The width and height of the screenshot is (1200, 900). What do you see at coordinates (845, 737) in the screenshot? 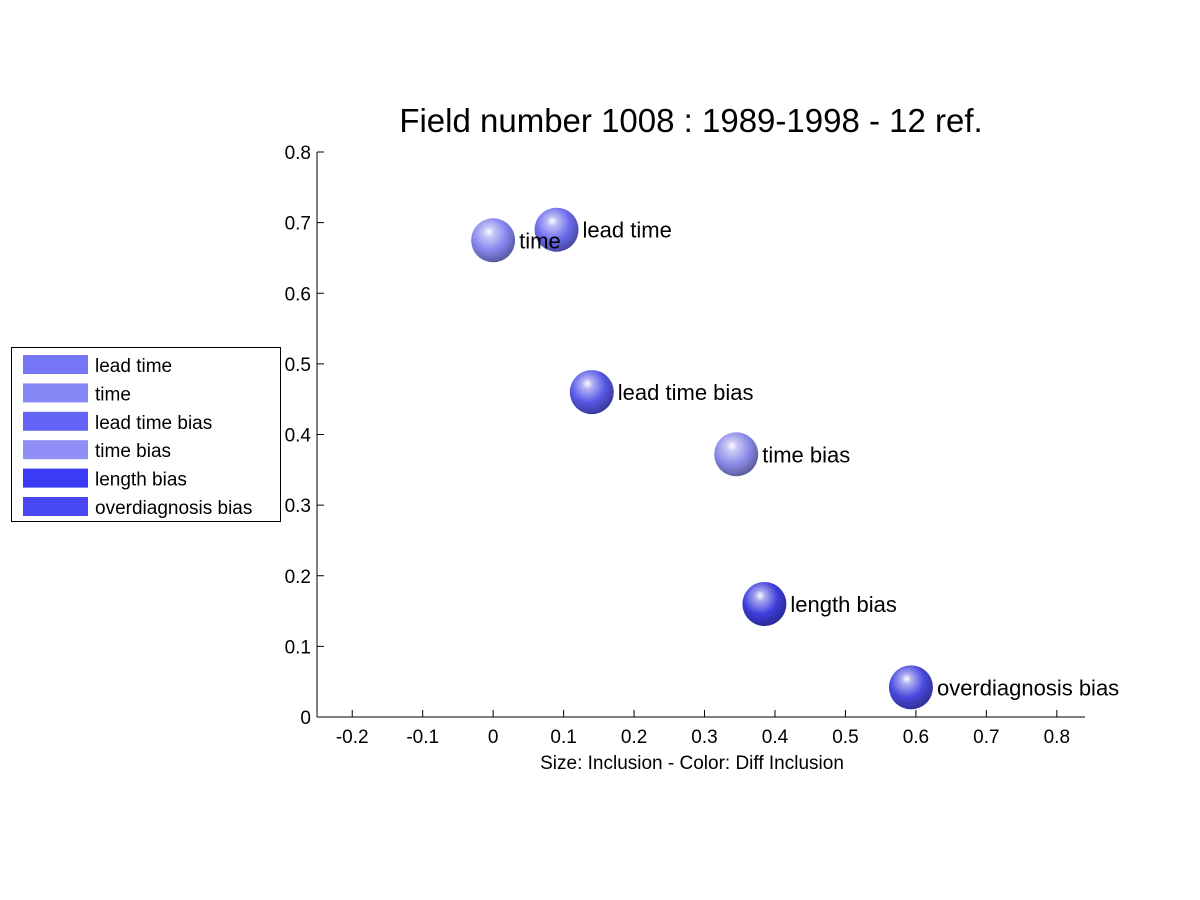
I see `x-tick-label: 0.5` at bounding box center [845, 737].